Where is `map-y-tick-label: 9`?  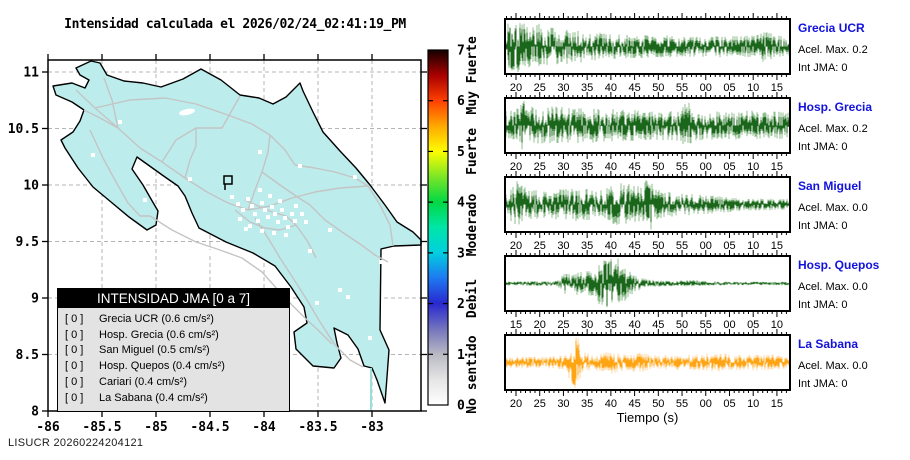 map-y-tick-label: 9 is located at coordinates (35, 299).